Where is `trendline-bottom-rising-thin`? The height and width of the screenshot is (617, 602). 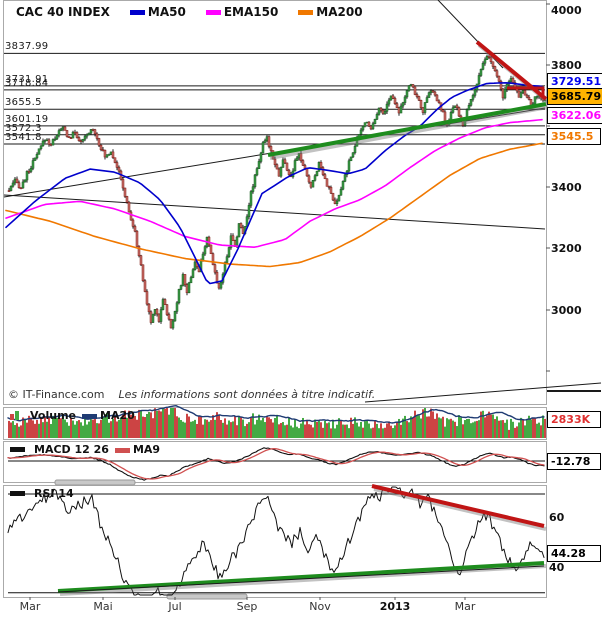 trendline-bottom-rising-thin is located at coordinates (483, 392).